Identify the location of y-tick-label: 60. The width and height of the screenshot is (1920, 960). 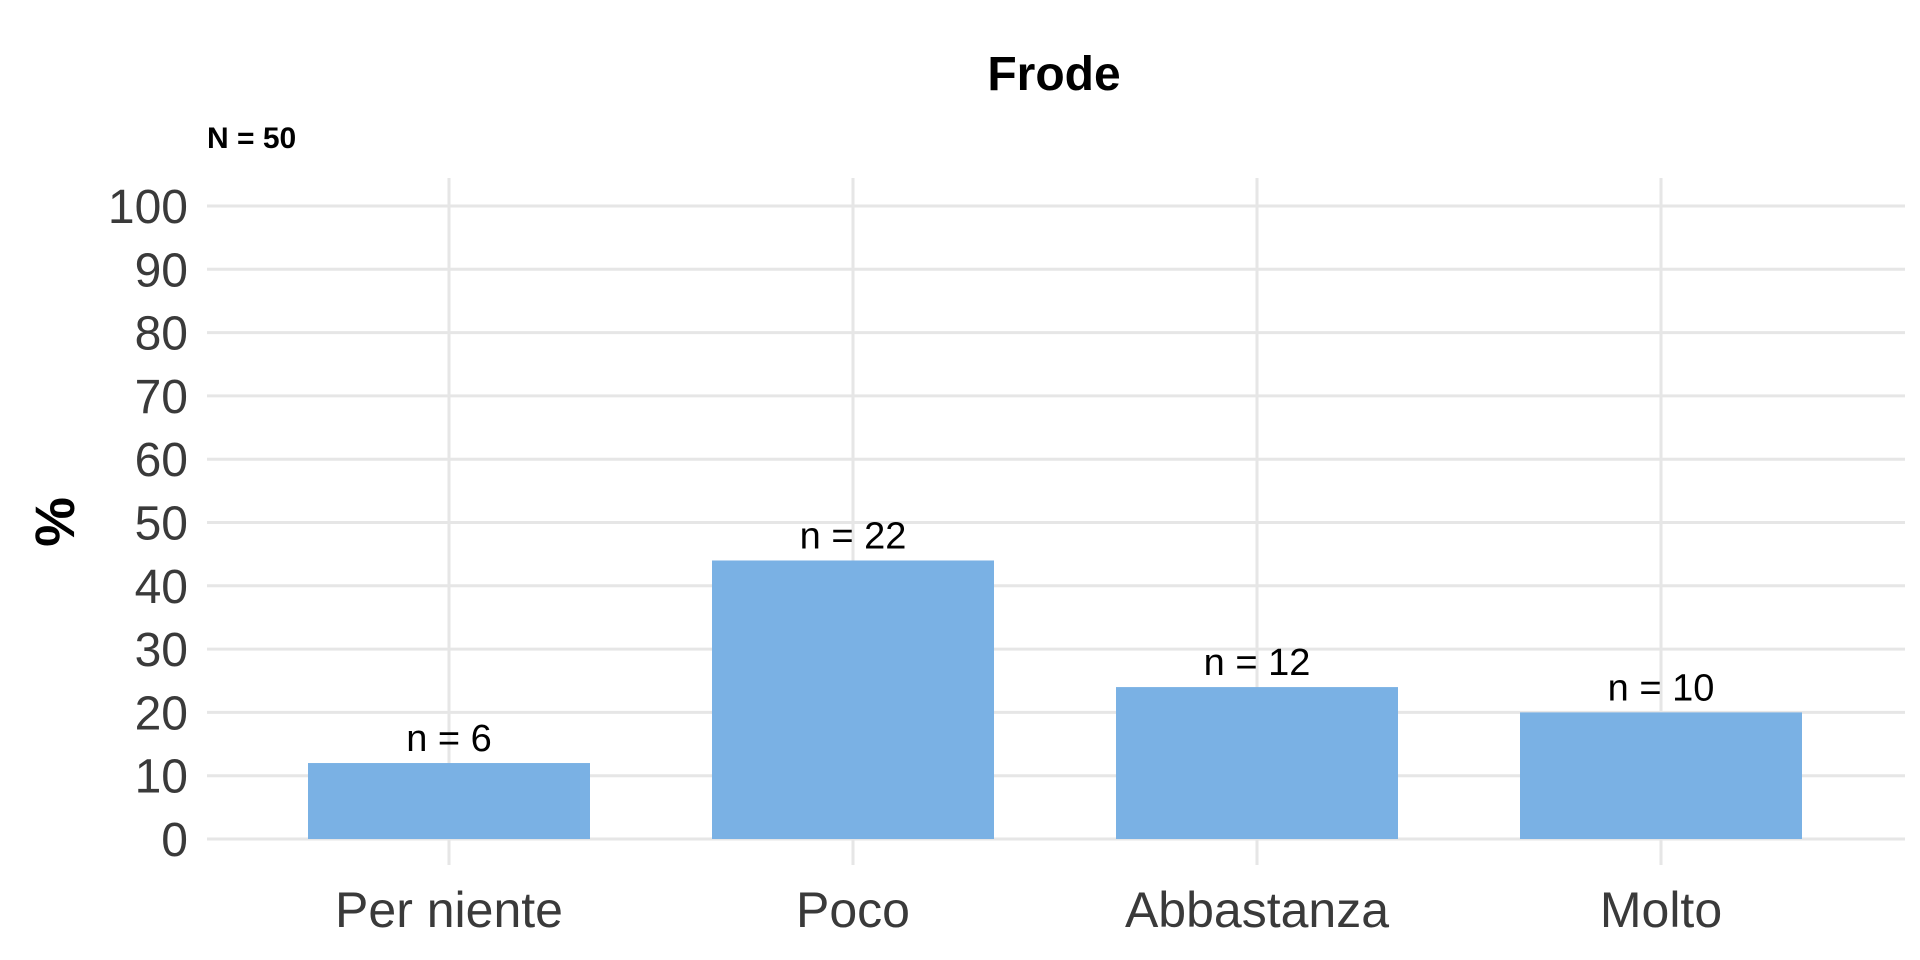
(161, 460).